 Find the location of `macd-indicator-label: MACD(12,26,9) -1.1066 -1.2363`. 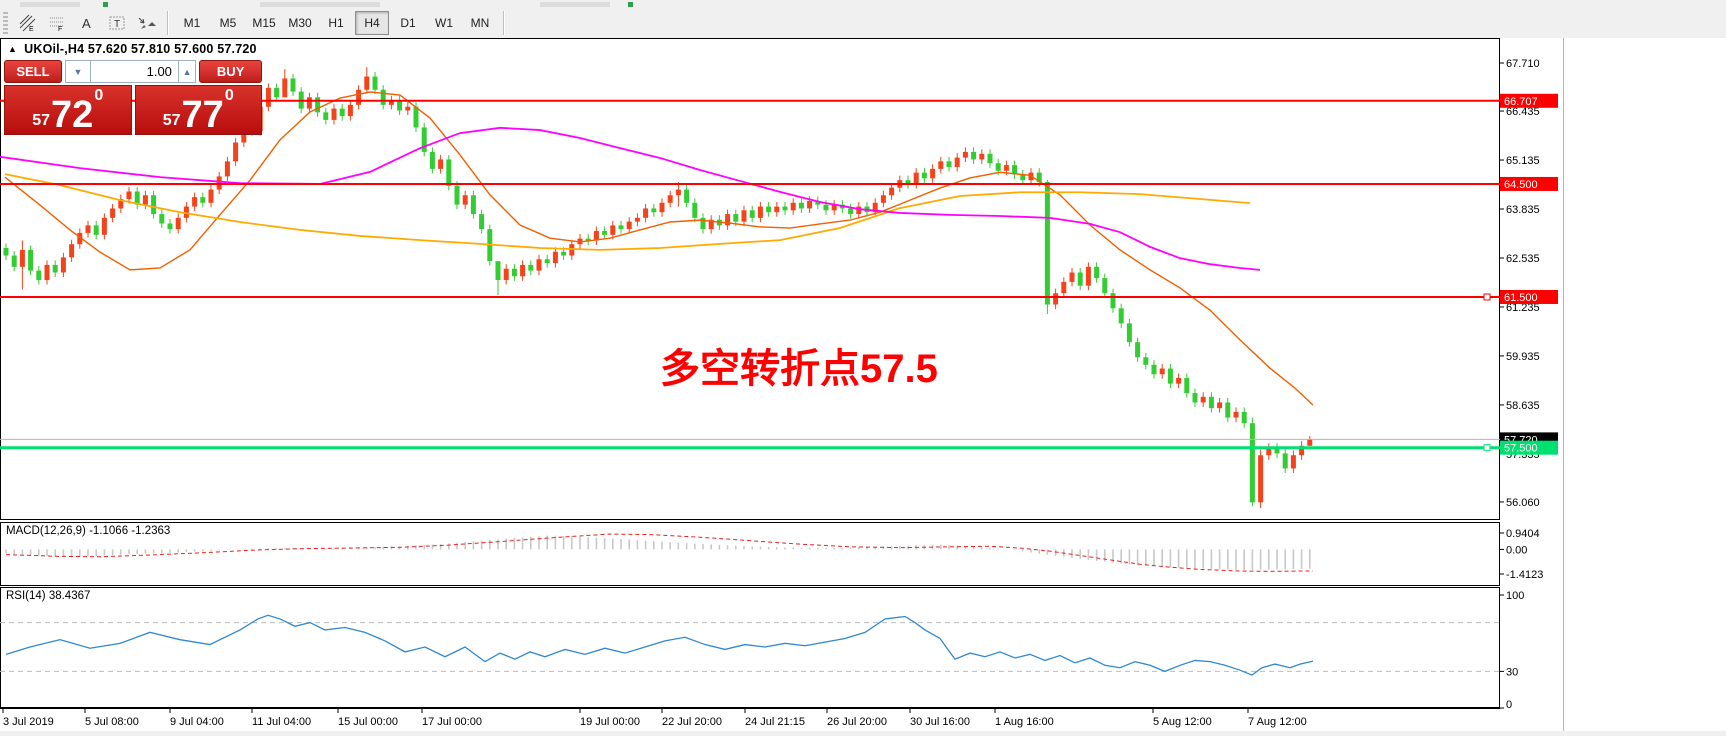

macd-indicator-label: MACD(12,26,9) -1.1066 -1.2363 is located at coordinates (88, 531).